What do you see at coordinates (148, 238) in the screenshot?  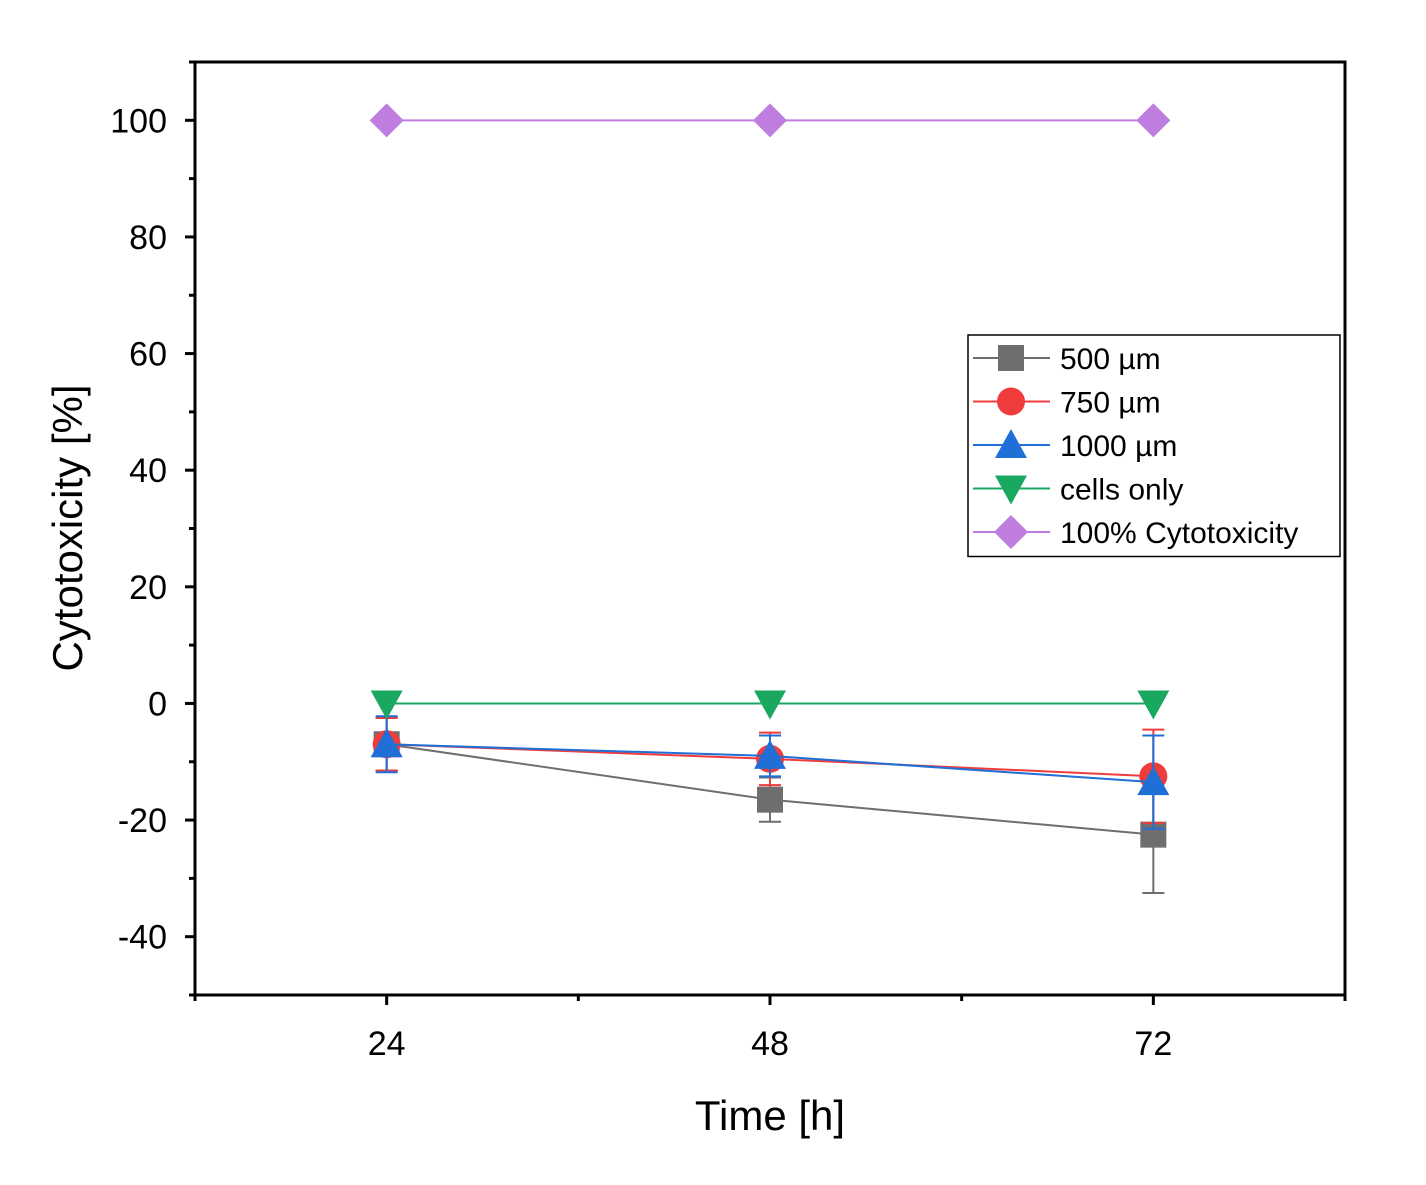 I see `y-tick-label: 80` at bounding box center [148, 238].